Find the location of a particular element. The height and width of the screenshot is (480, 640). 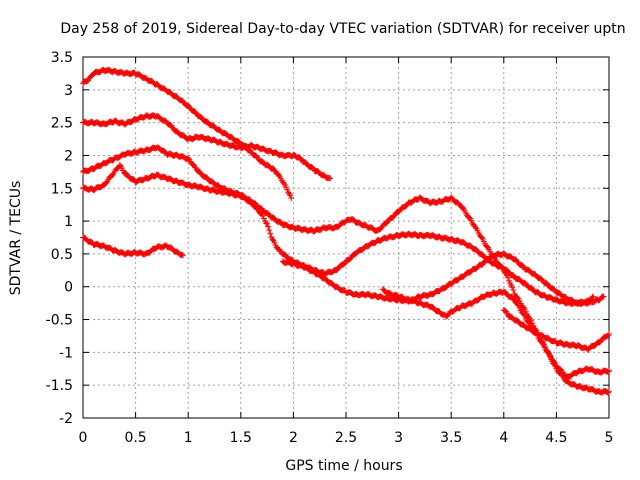

y-tick-label: -2 is located at coordinates (66, 419).